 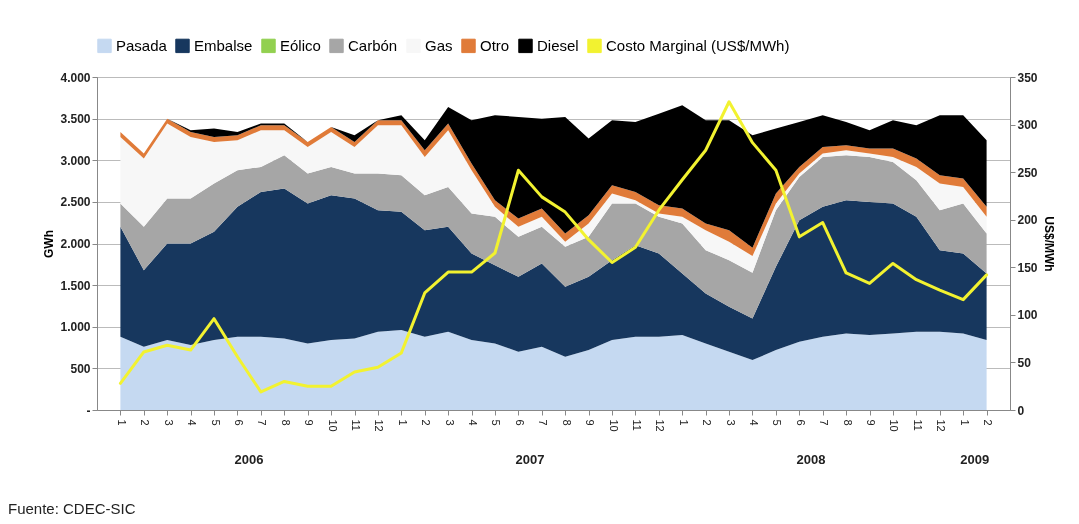 I want to click on y2-tick-label: 150, so click(x=1027, y=267).